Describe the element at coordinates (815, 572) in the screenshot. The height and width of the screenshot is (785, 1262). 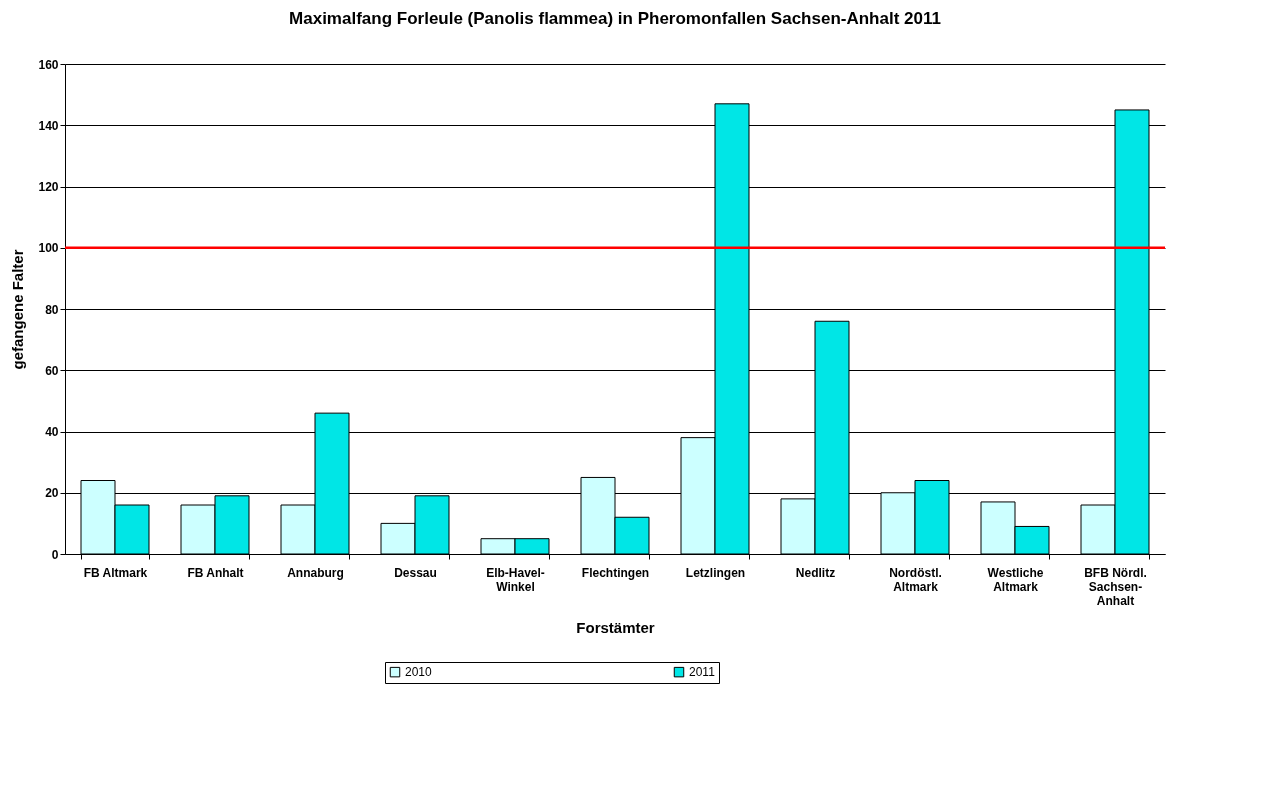
I see `x-tick-label: Nedlitz` at that location.